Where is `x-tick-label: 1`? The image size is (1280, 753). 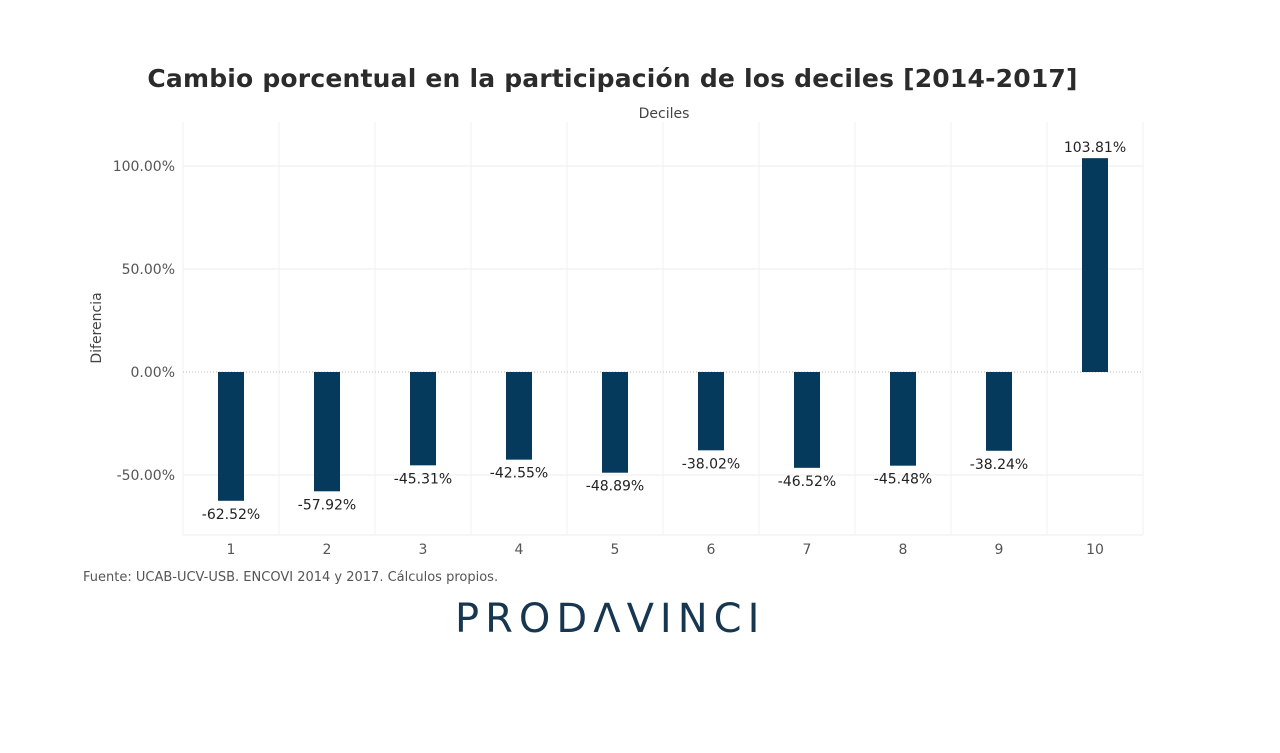
x-tick-label: 1 is located at coordinates (231, 550).